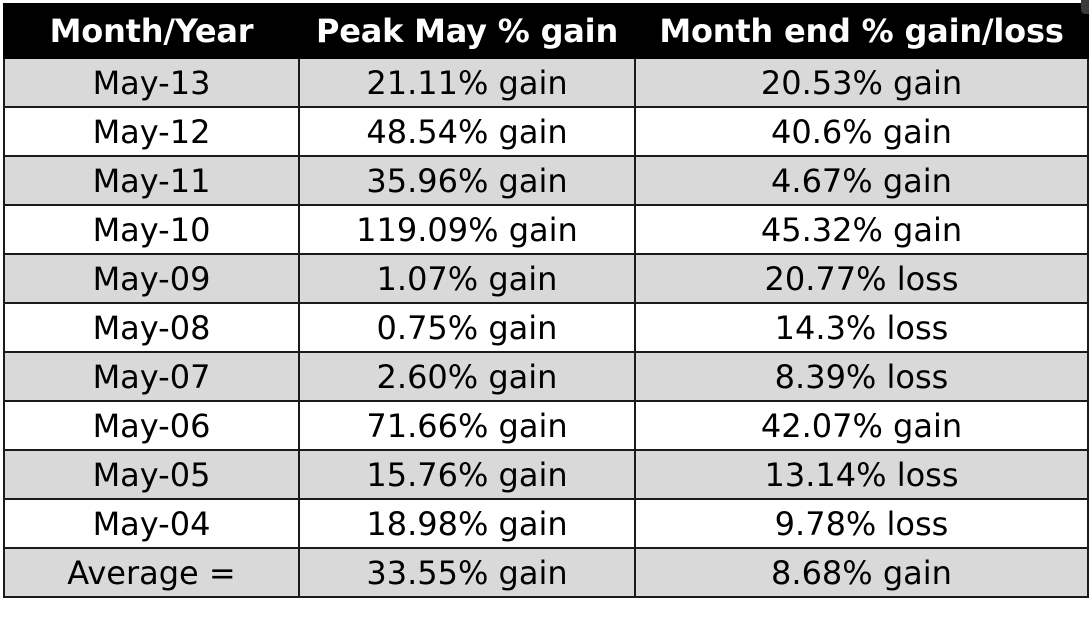 This screenshot has width=1089, height=618. What do you see at coordinates (861, 131) in the screenshot?
I see `cell-month-end: 40.6% gain` at bounding box center [861, 131].